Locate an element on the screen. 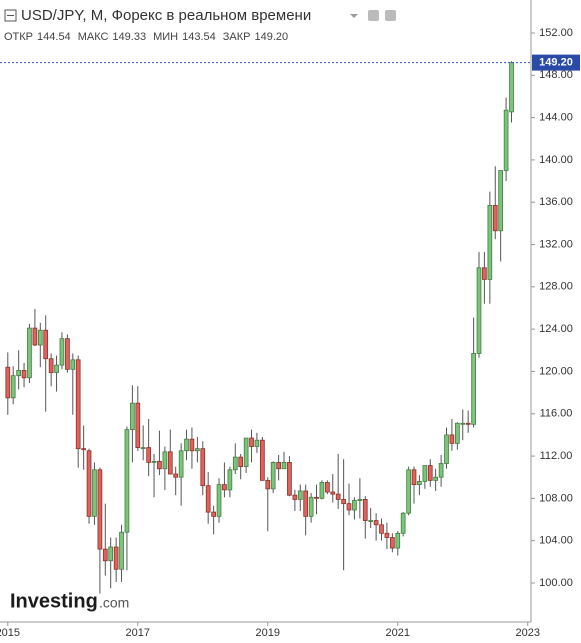  x-tick-label: 2023 is located at coordinates (528, 633).